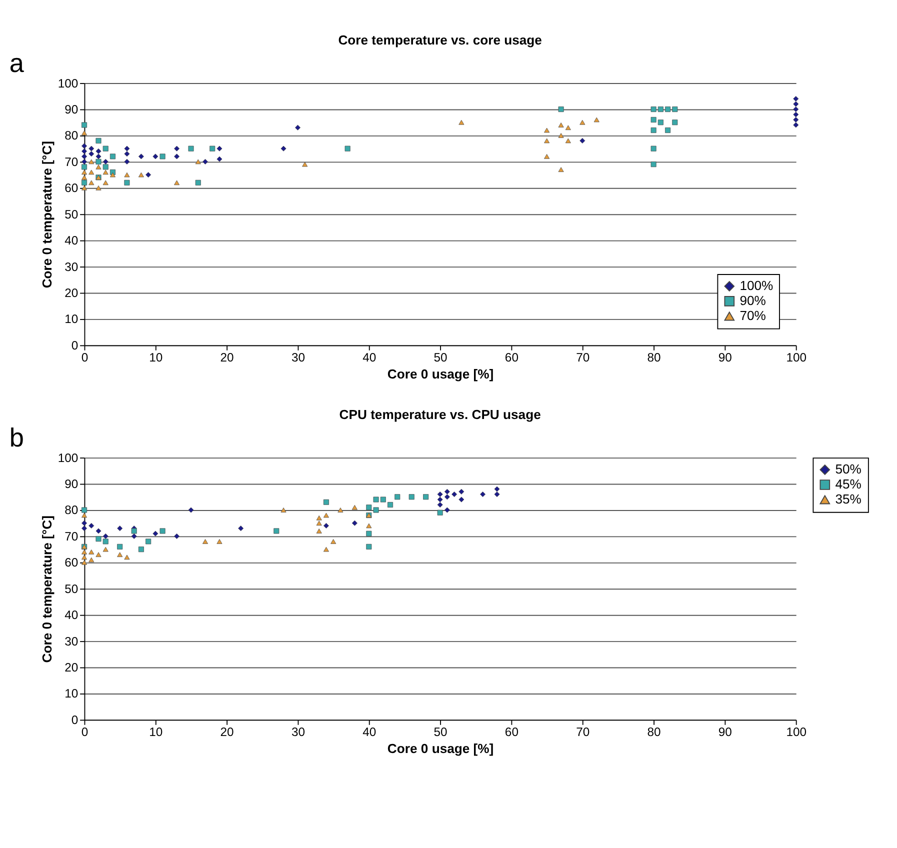  Describe the element at coordinates (753, 300) in the screenshot. I see `legend-label: 90%` at that location.